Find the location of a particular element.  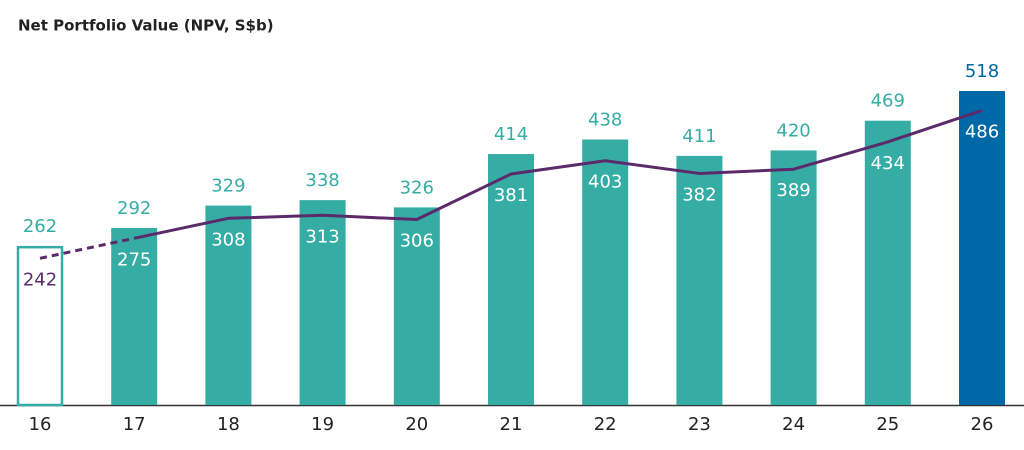

x-tick-label: 19 is located at coordinates (322, 424).